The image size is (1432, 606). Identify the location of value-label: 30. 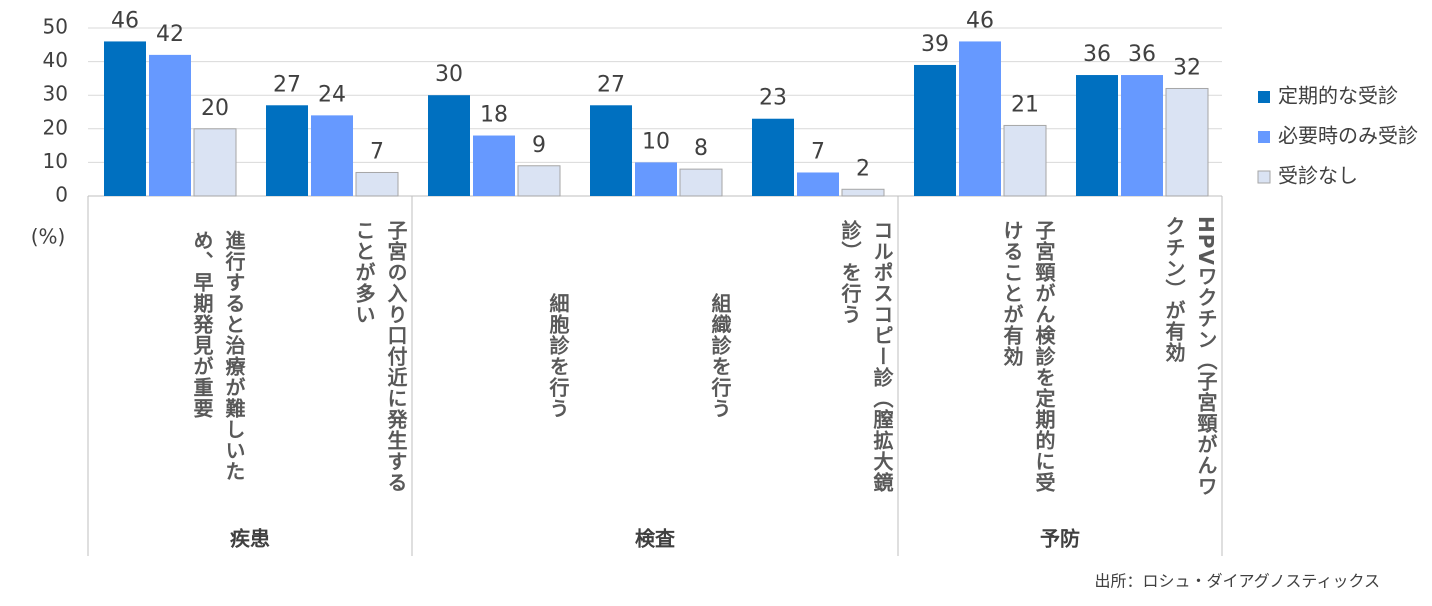
(449, 74).